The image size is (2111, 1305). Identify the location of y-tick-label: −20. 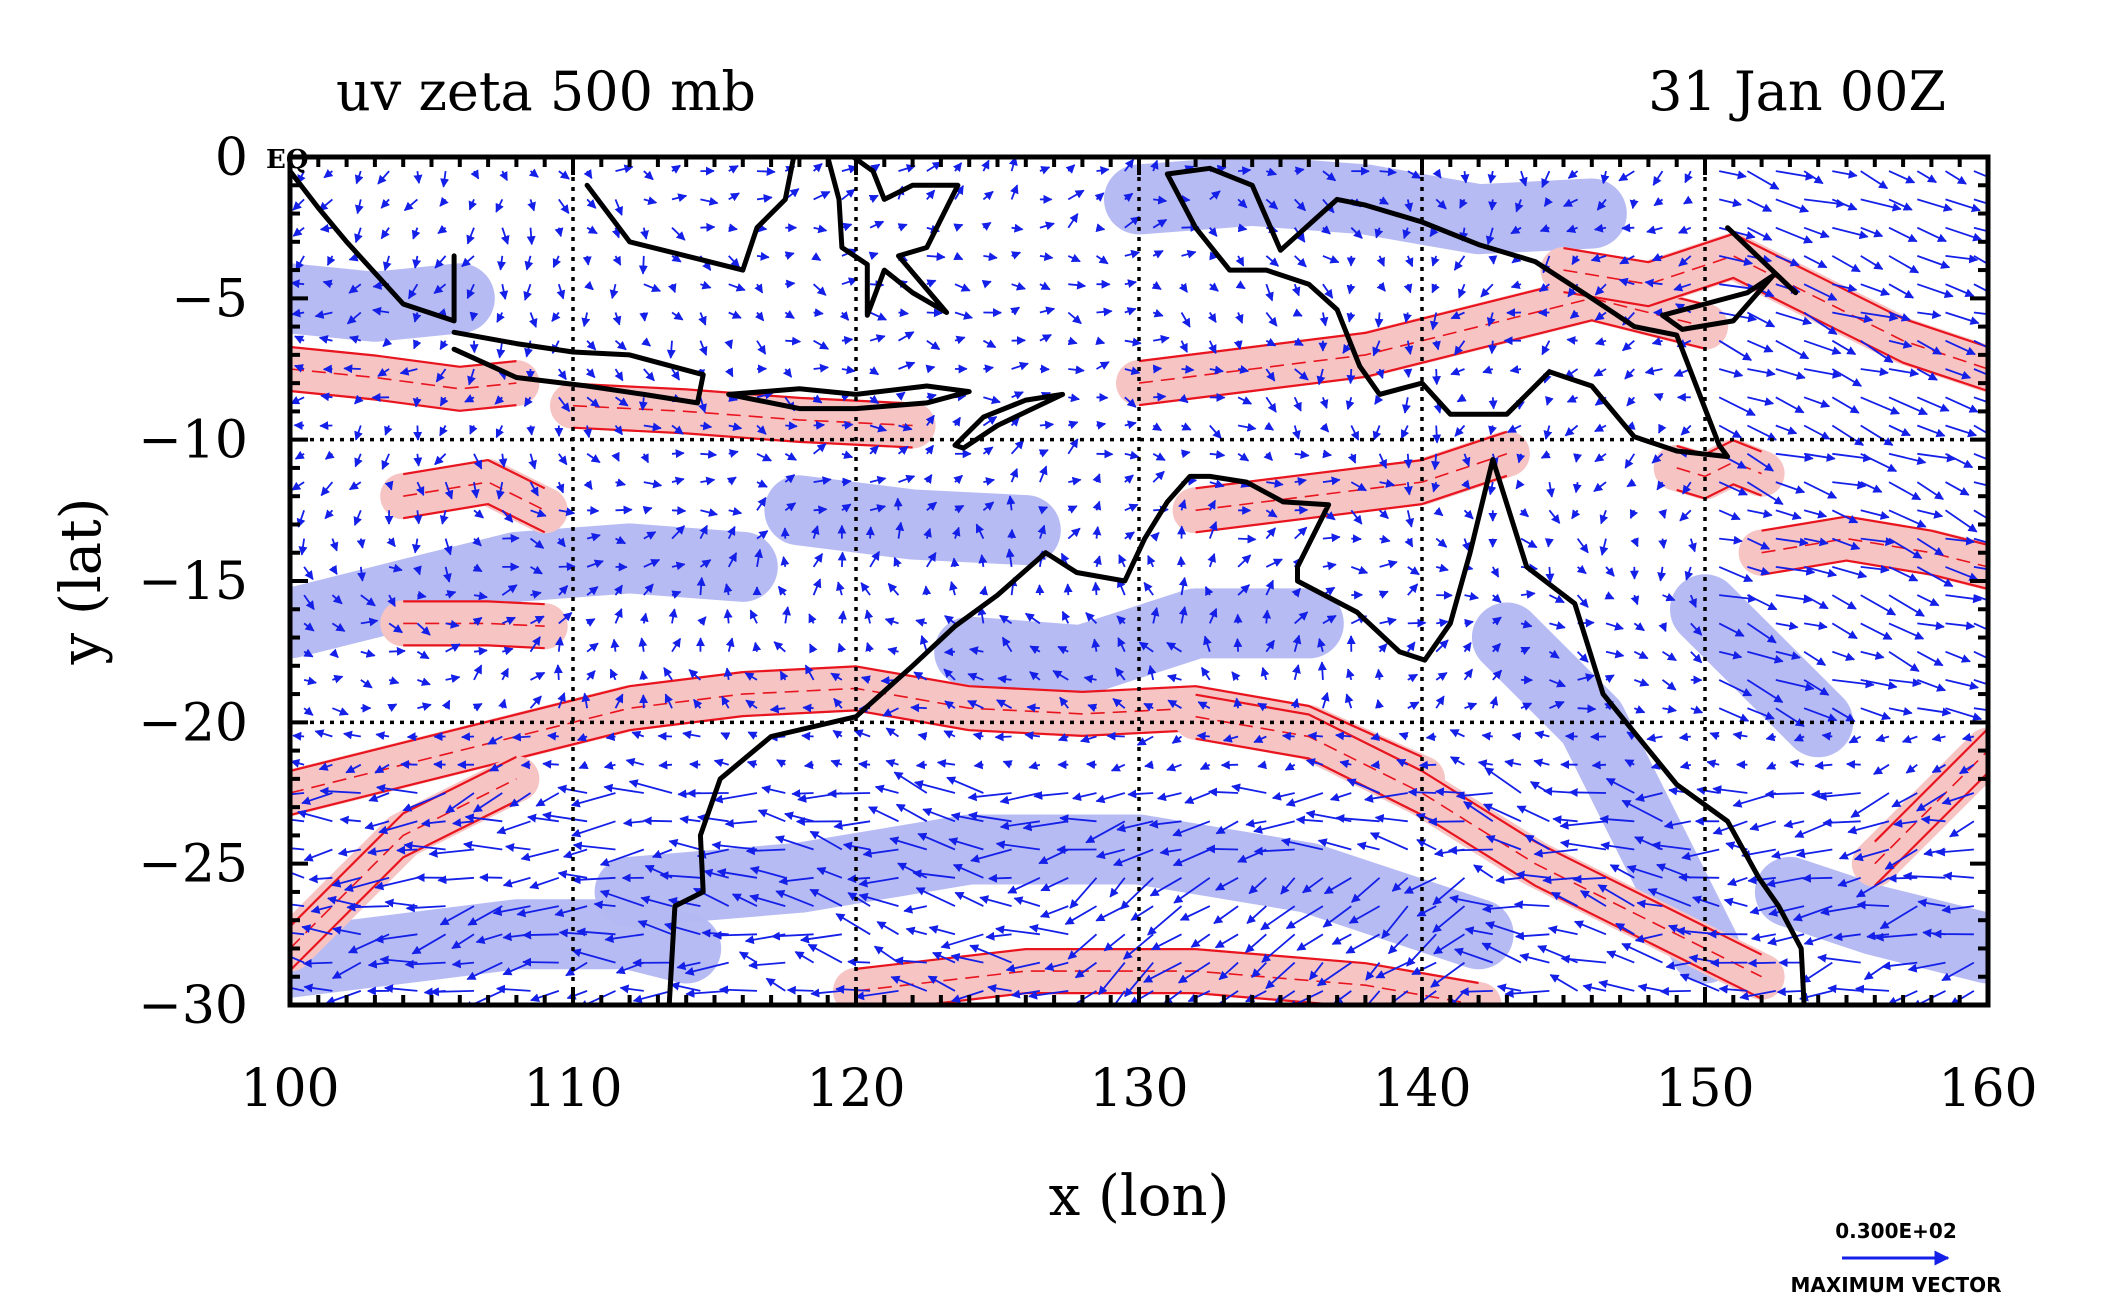
(193, 723).